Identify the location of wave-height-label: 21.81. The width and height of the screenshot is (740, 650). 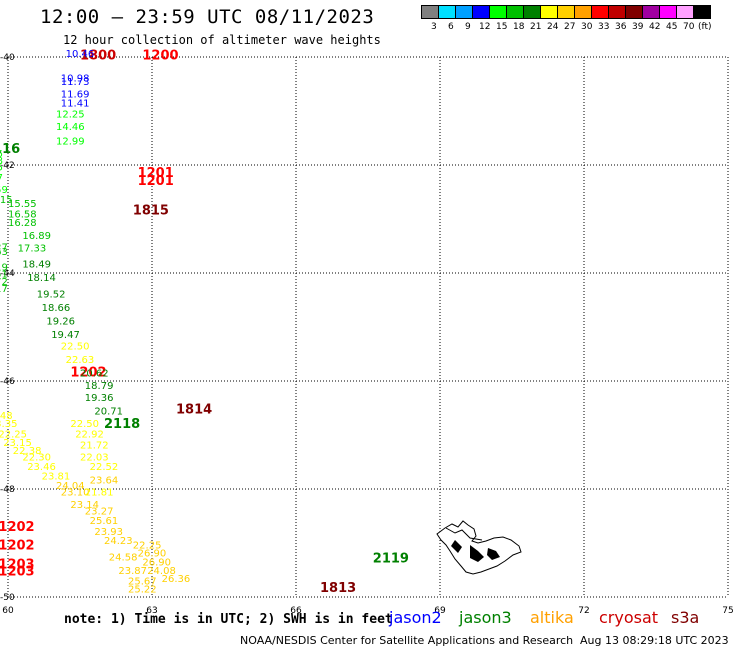
(99, 492).